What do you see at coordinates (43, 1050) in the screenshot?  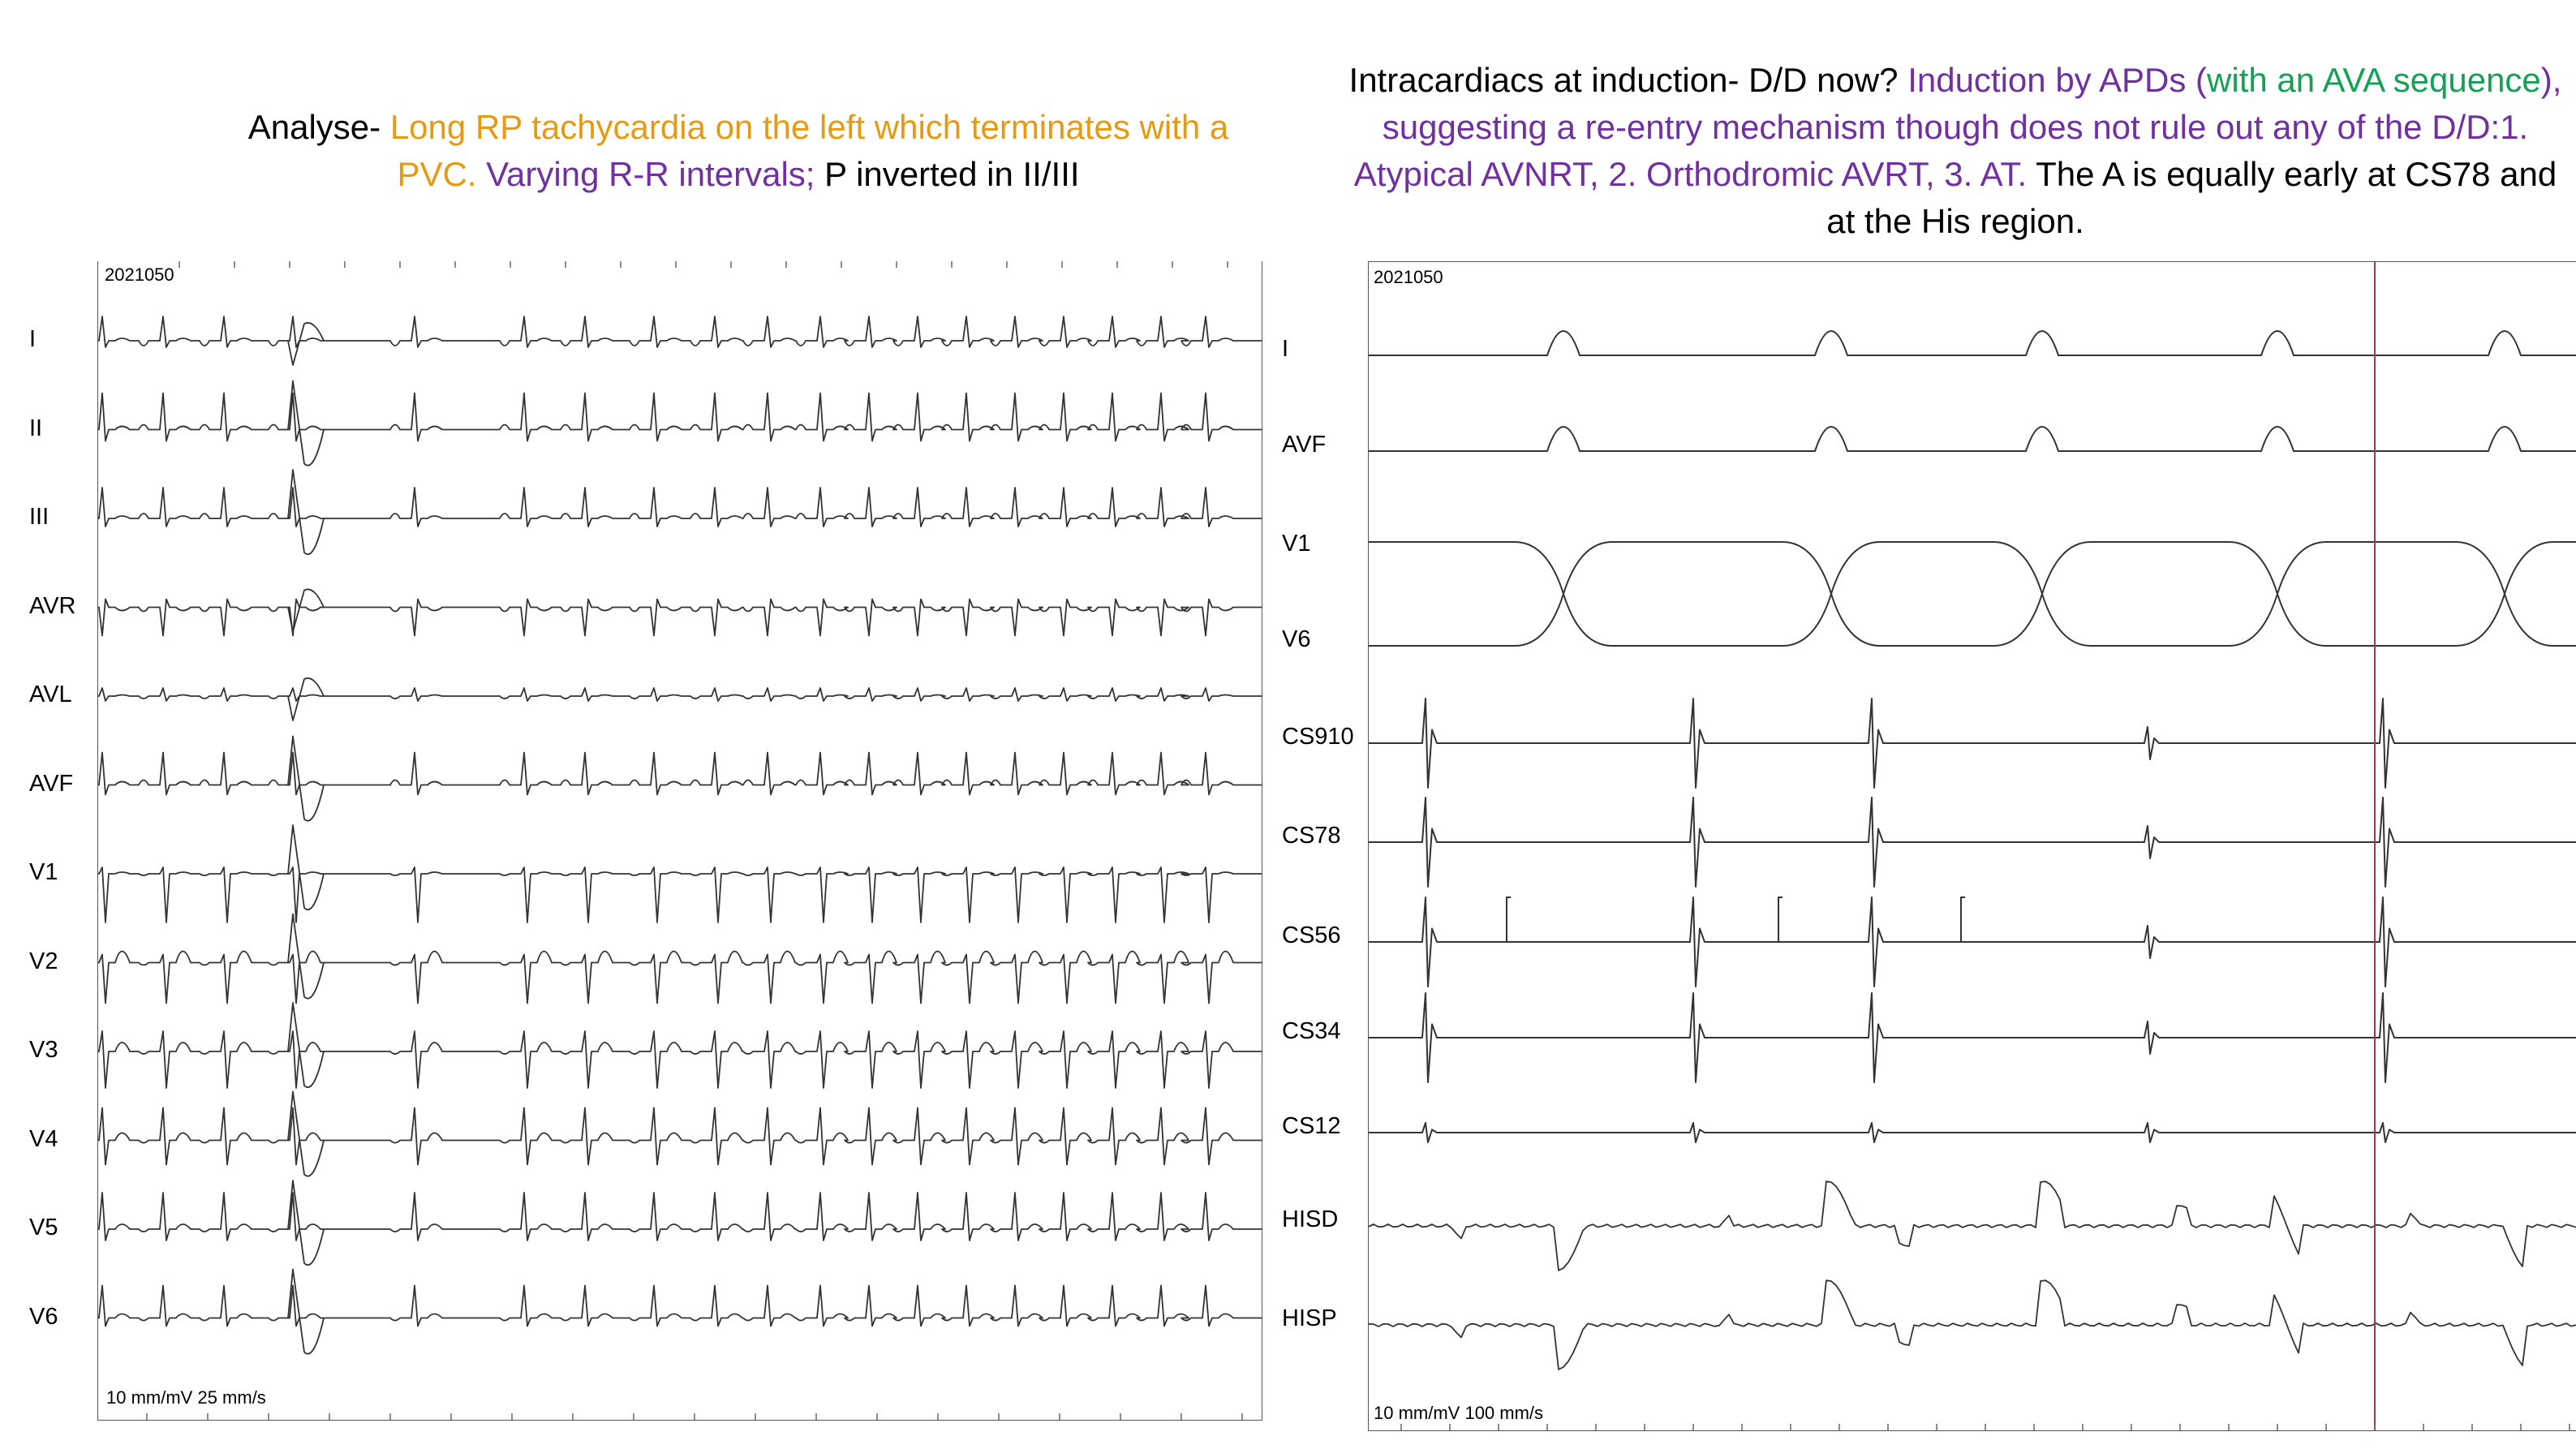 I see `lead-label-v3: V3` at bounding box center [43, 1050].